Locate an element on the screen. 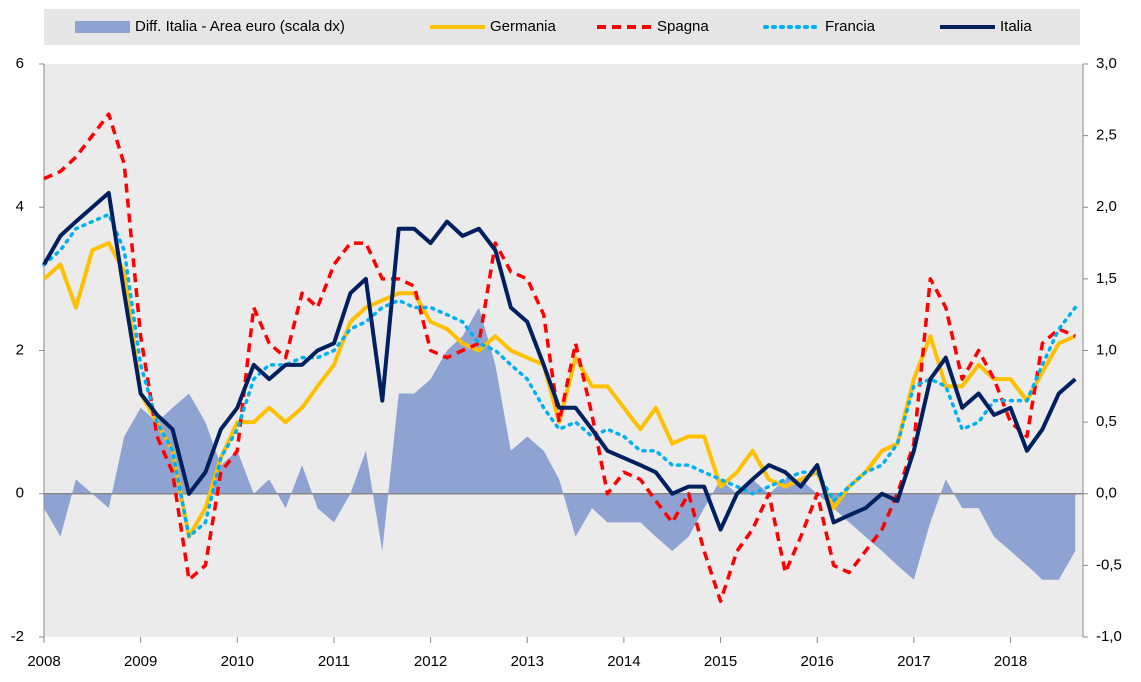 The width and height of the screenshot is (1141, 682). legend-label: Spagna is located at coordinates (683, 26).